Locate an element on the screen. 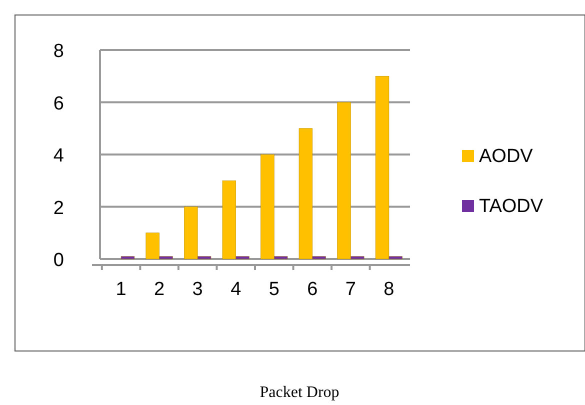  text: Packet Drop is located at coordinates (300, 392).